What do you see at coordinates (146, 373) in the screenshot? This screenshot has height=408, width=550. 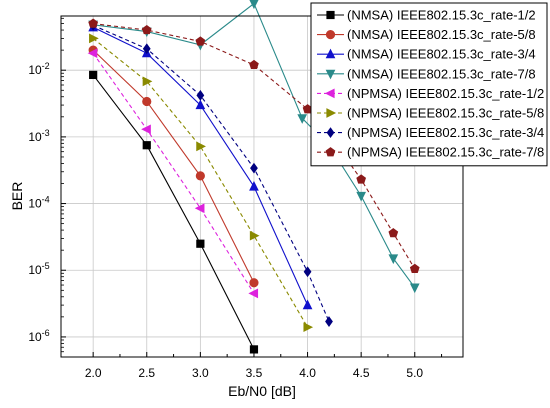 I see `x-tick-label: 2.5` at bounding box center [146, 373].